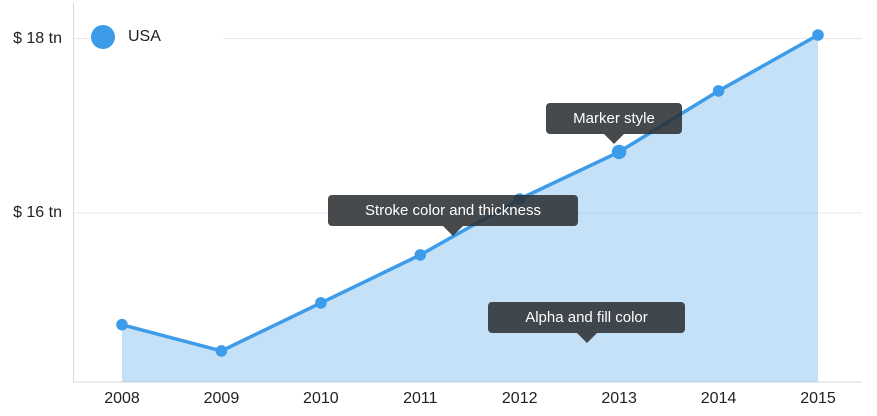  Describe the element at coordinates (103, 37) in the screenshot. I see `legend-marker-icon` at that location.